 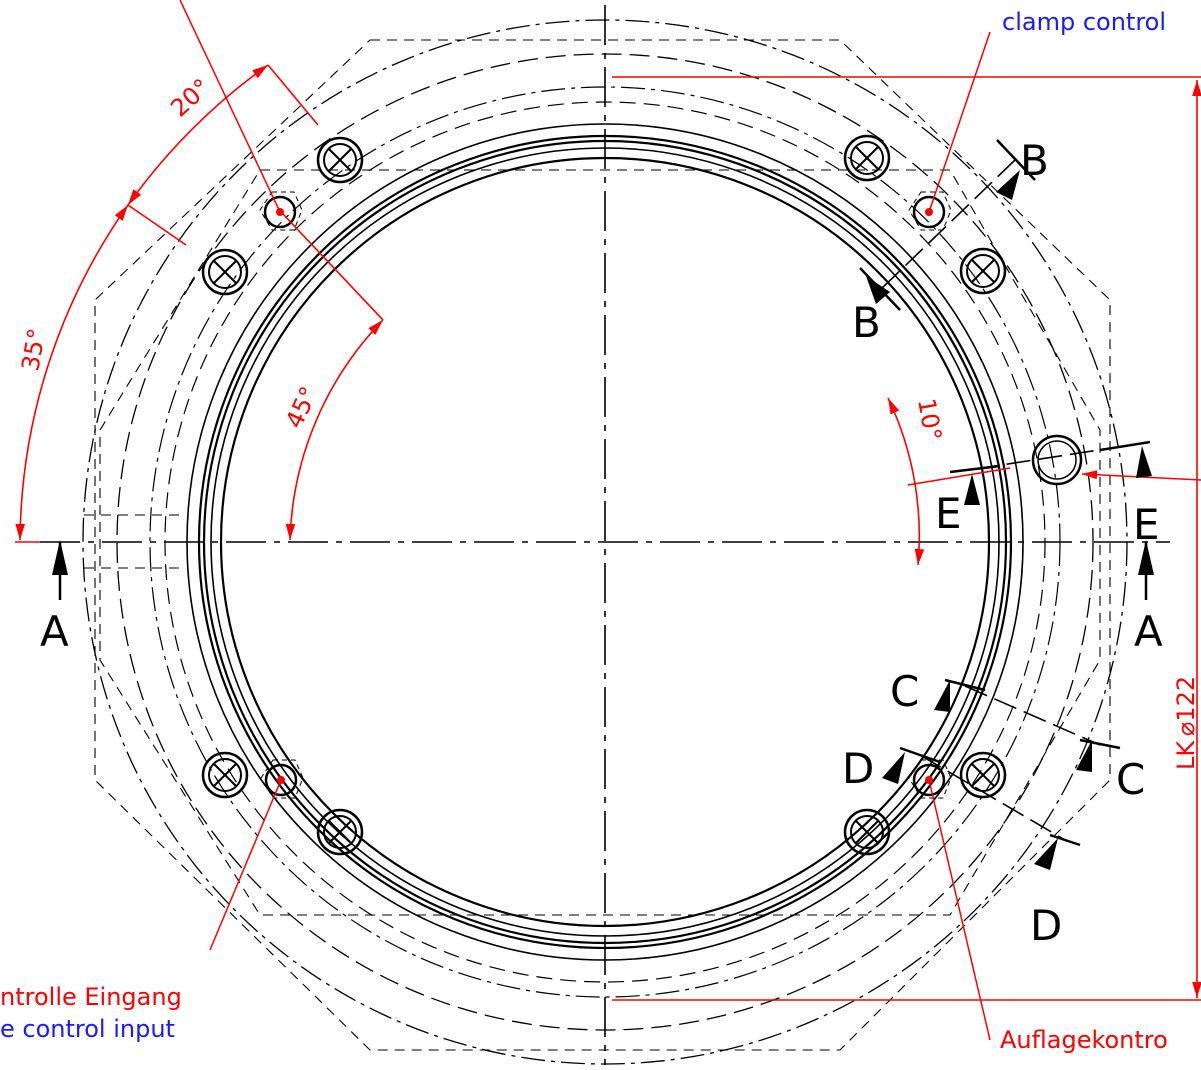 What do you see at coordinates (1046, 925) in the screenshot?
I see `section-label-d-right: D` at bounding box center [1046, 925].